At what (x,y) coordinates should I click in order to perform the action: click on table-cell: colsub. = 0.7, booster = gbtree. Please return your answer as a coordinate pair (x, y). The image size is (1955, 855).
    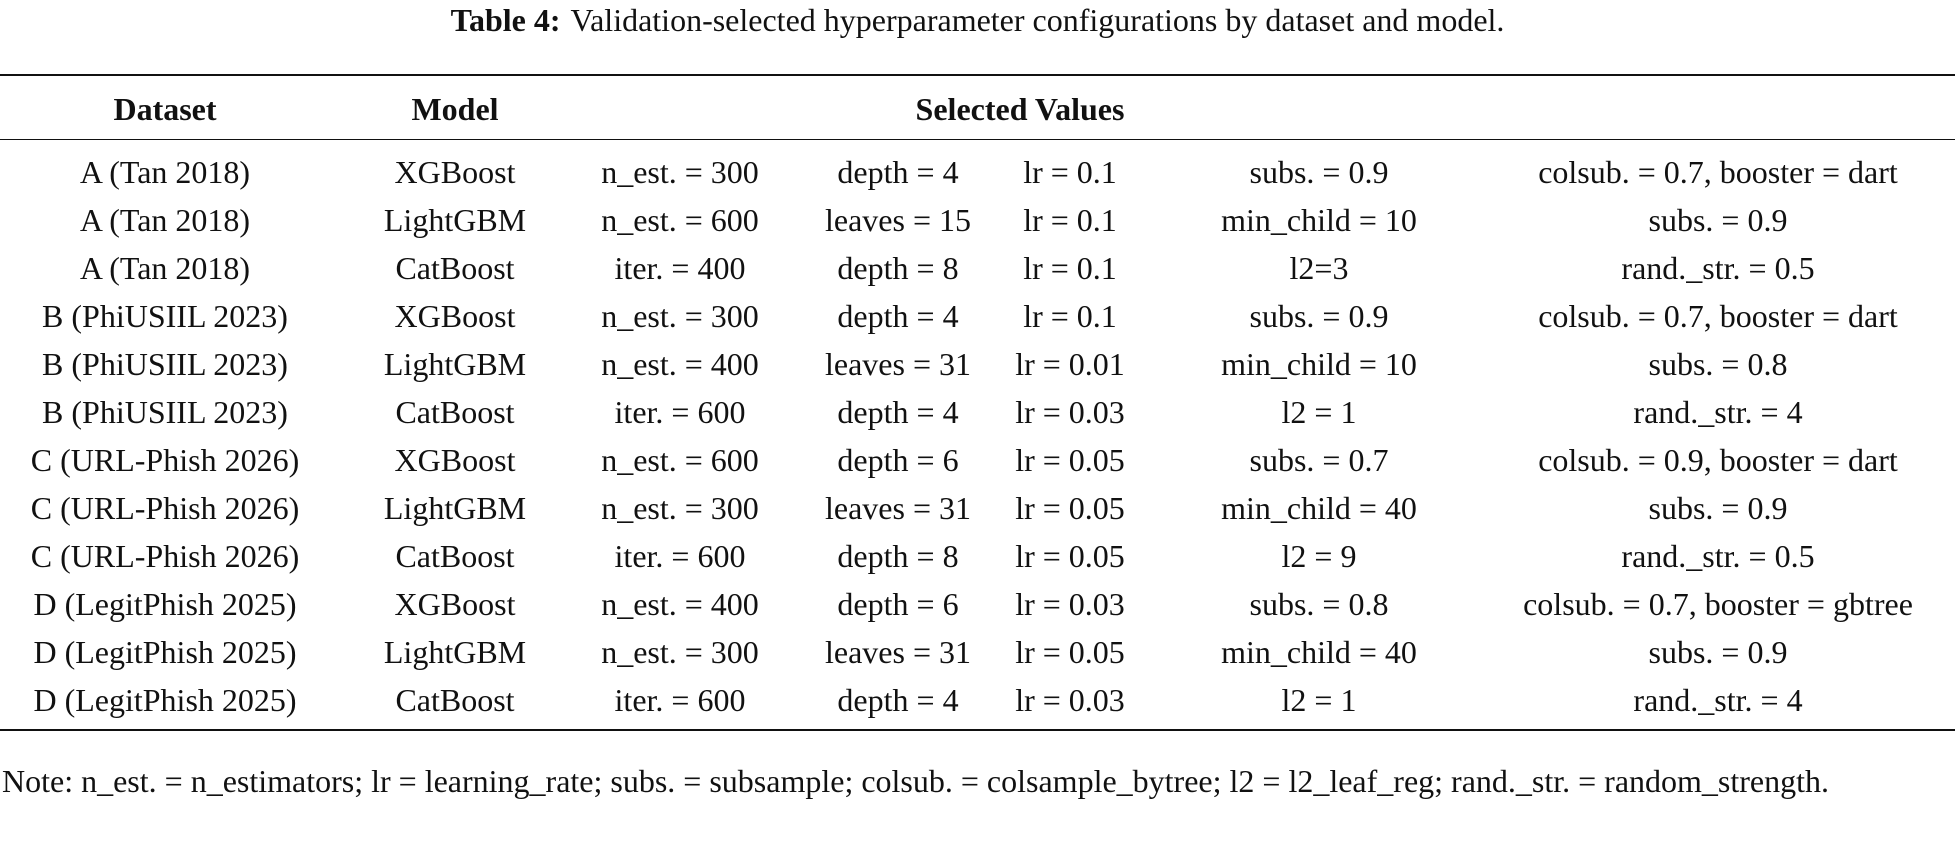
    Looking at the image, I should click on (1718, 604).